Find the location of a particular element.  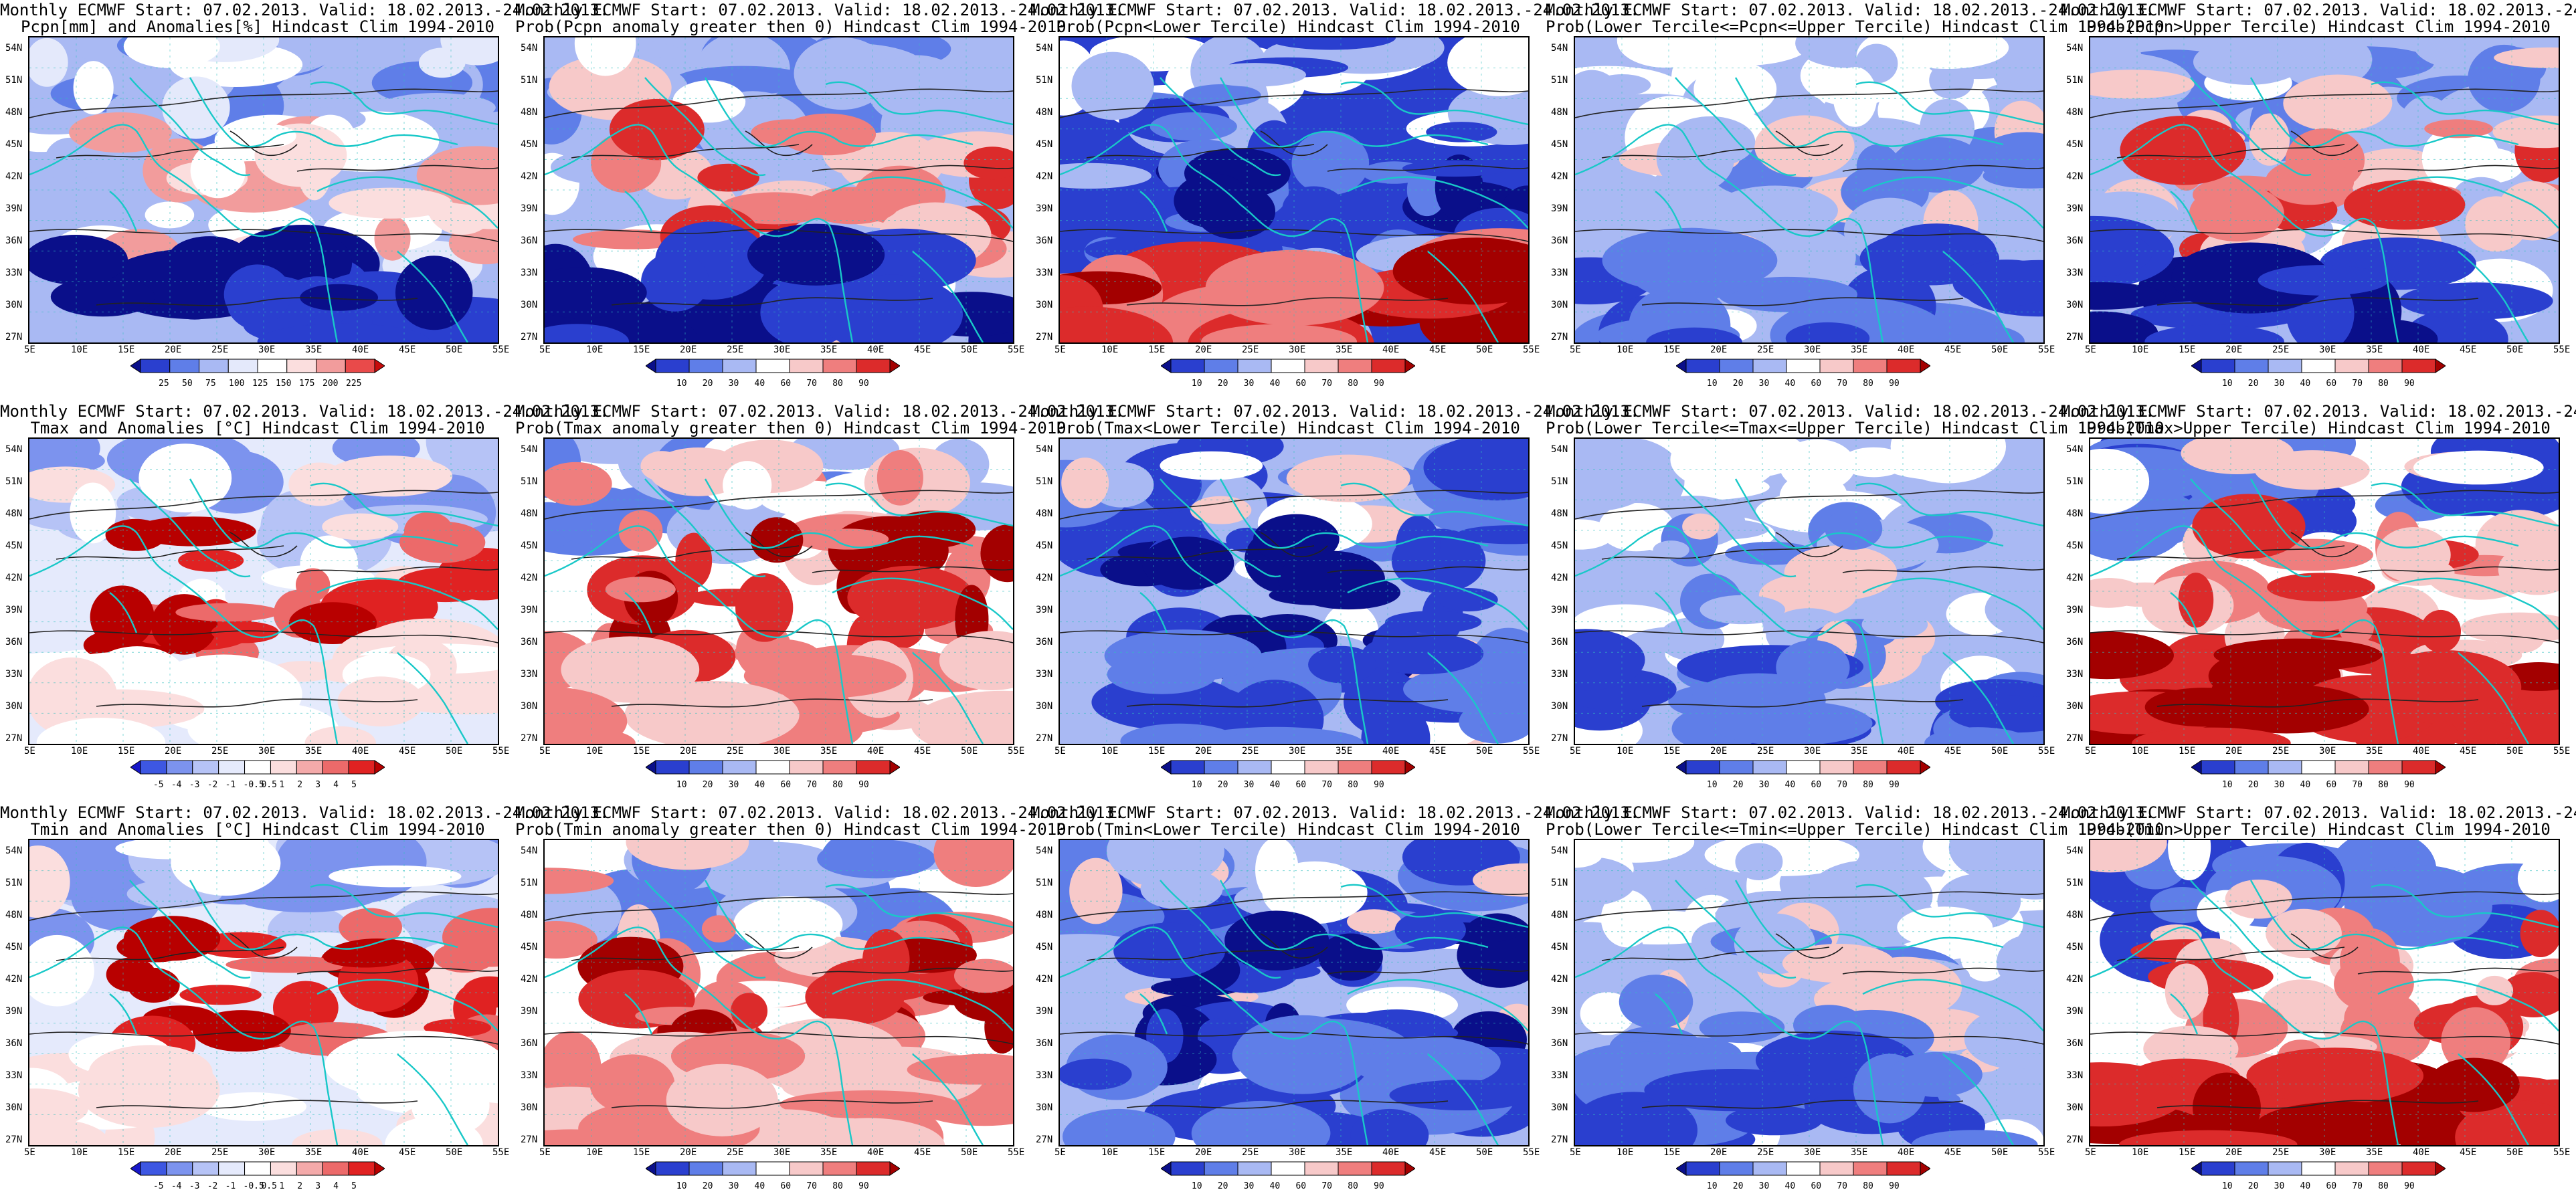

colorbar-tick-label: 60 is located at coordinates (1301, 384).